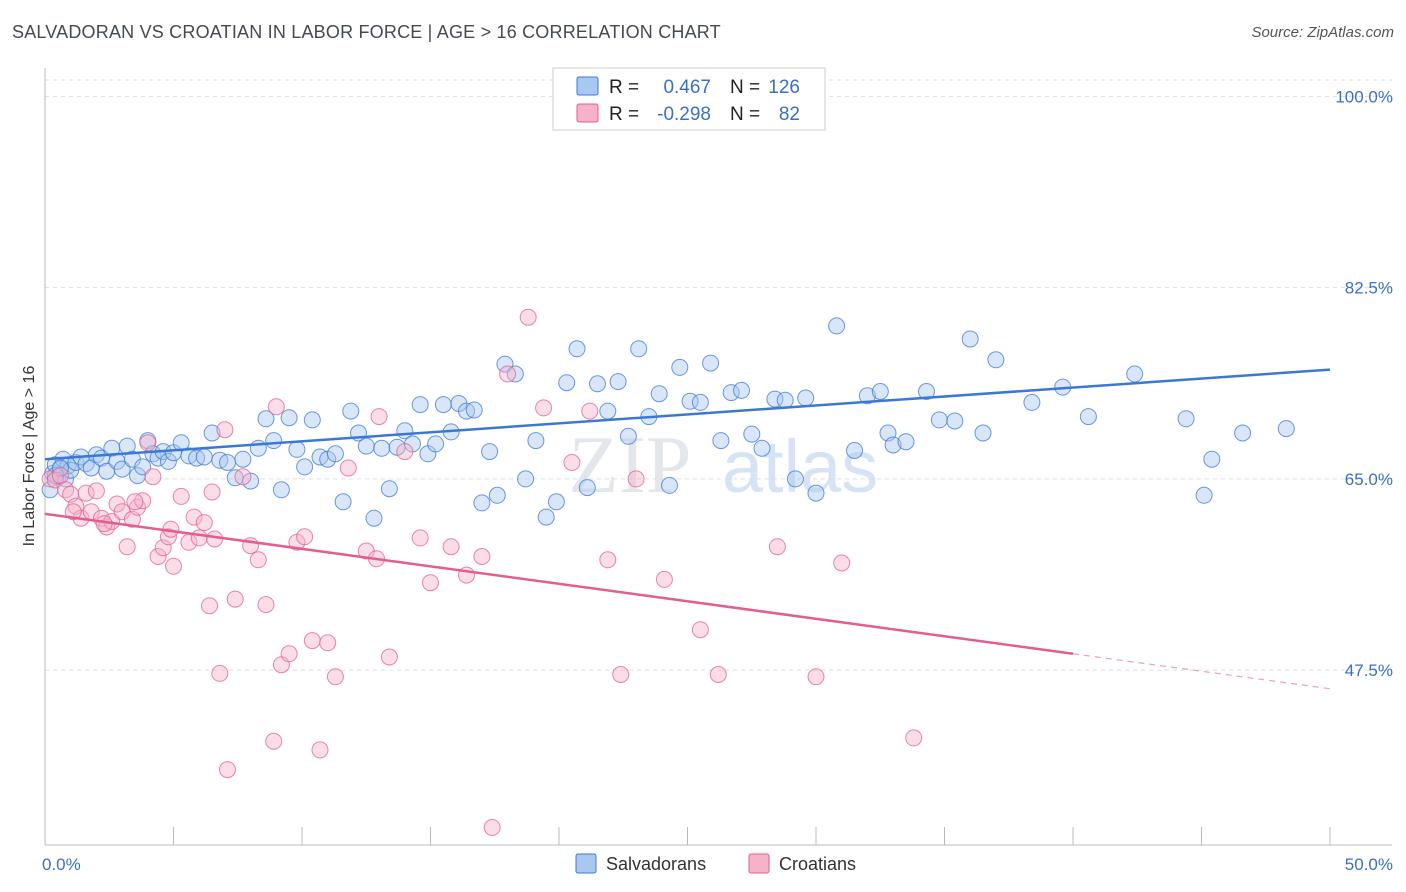 This screenshot has width=1406, height=892. I want to click on series-legend: Salvadorans Croatians, so click(715, 863).